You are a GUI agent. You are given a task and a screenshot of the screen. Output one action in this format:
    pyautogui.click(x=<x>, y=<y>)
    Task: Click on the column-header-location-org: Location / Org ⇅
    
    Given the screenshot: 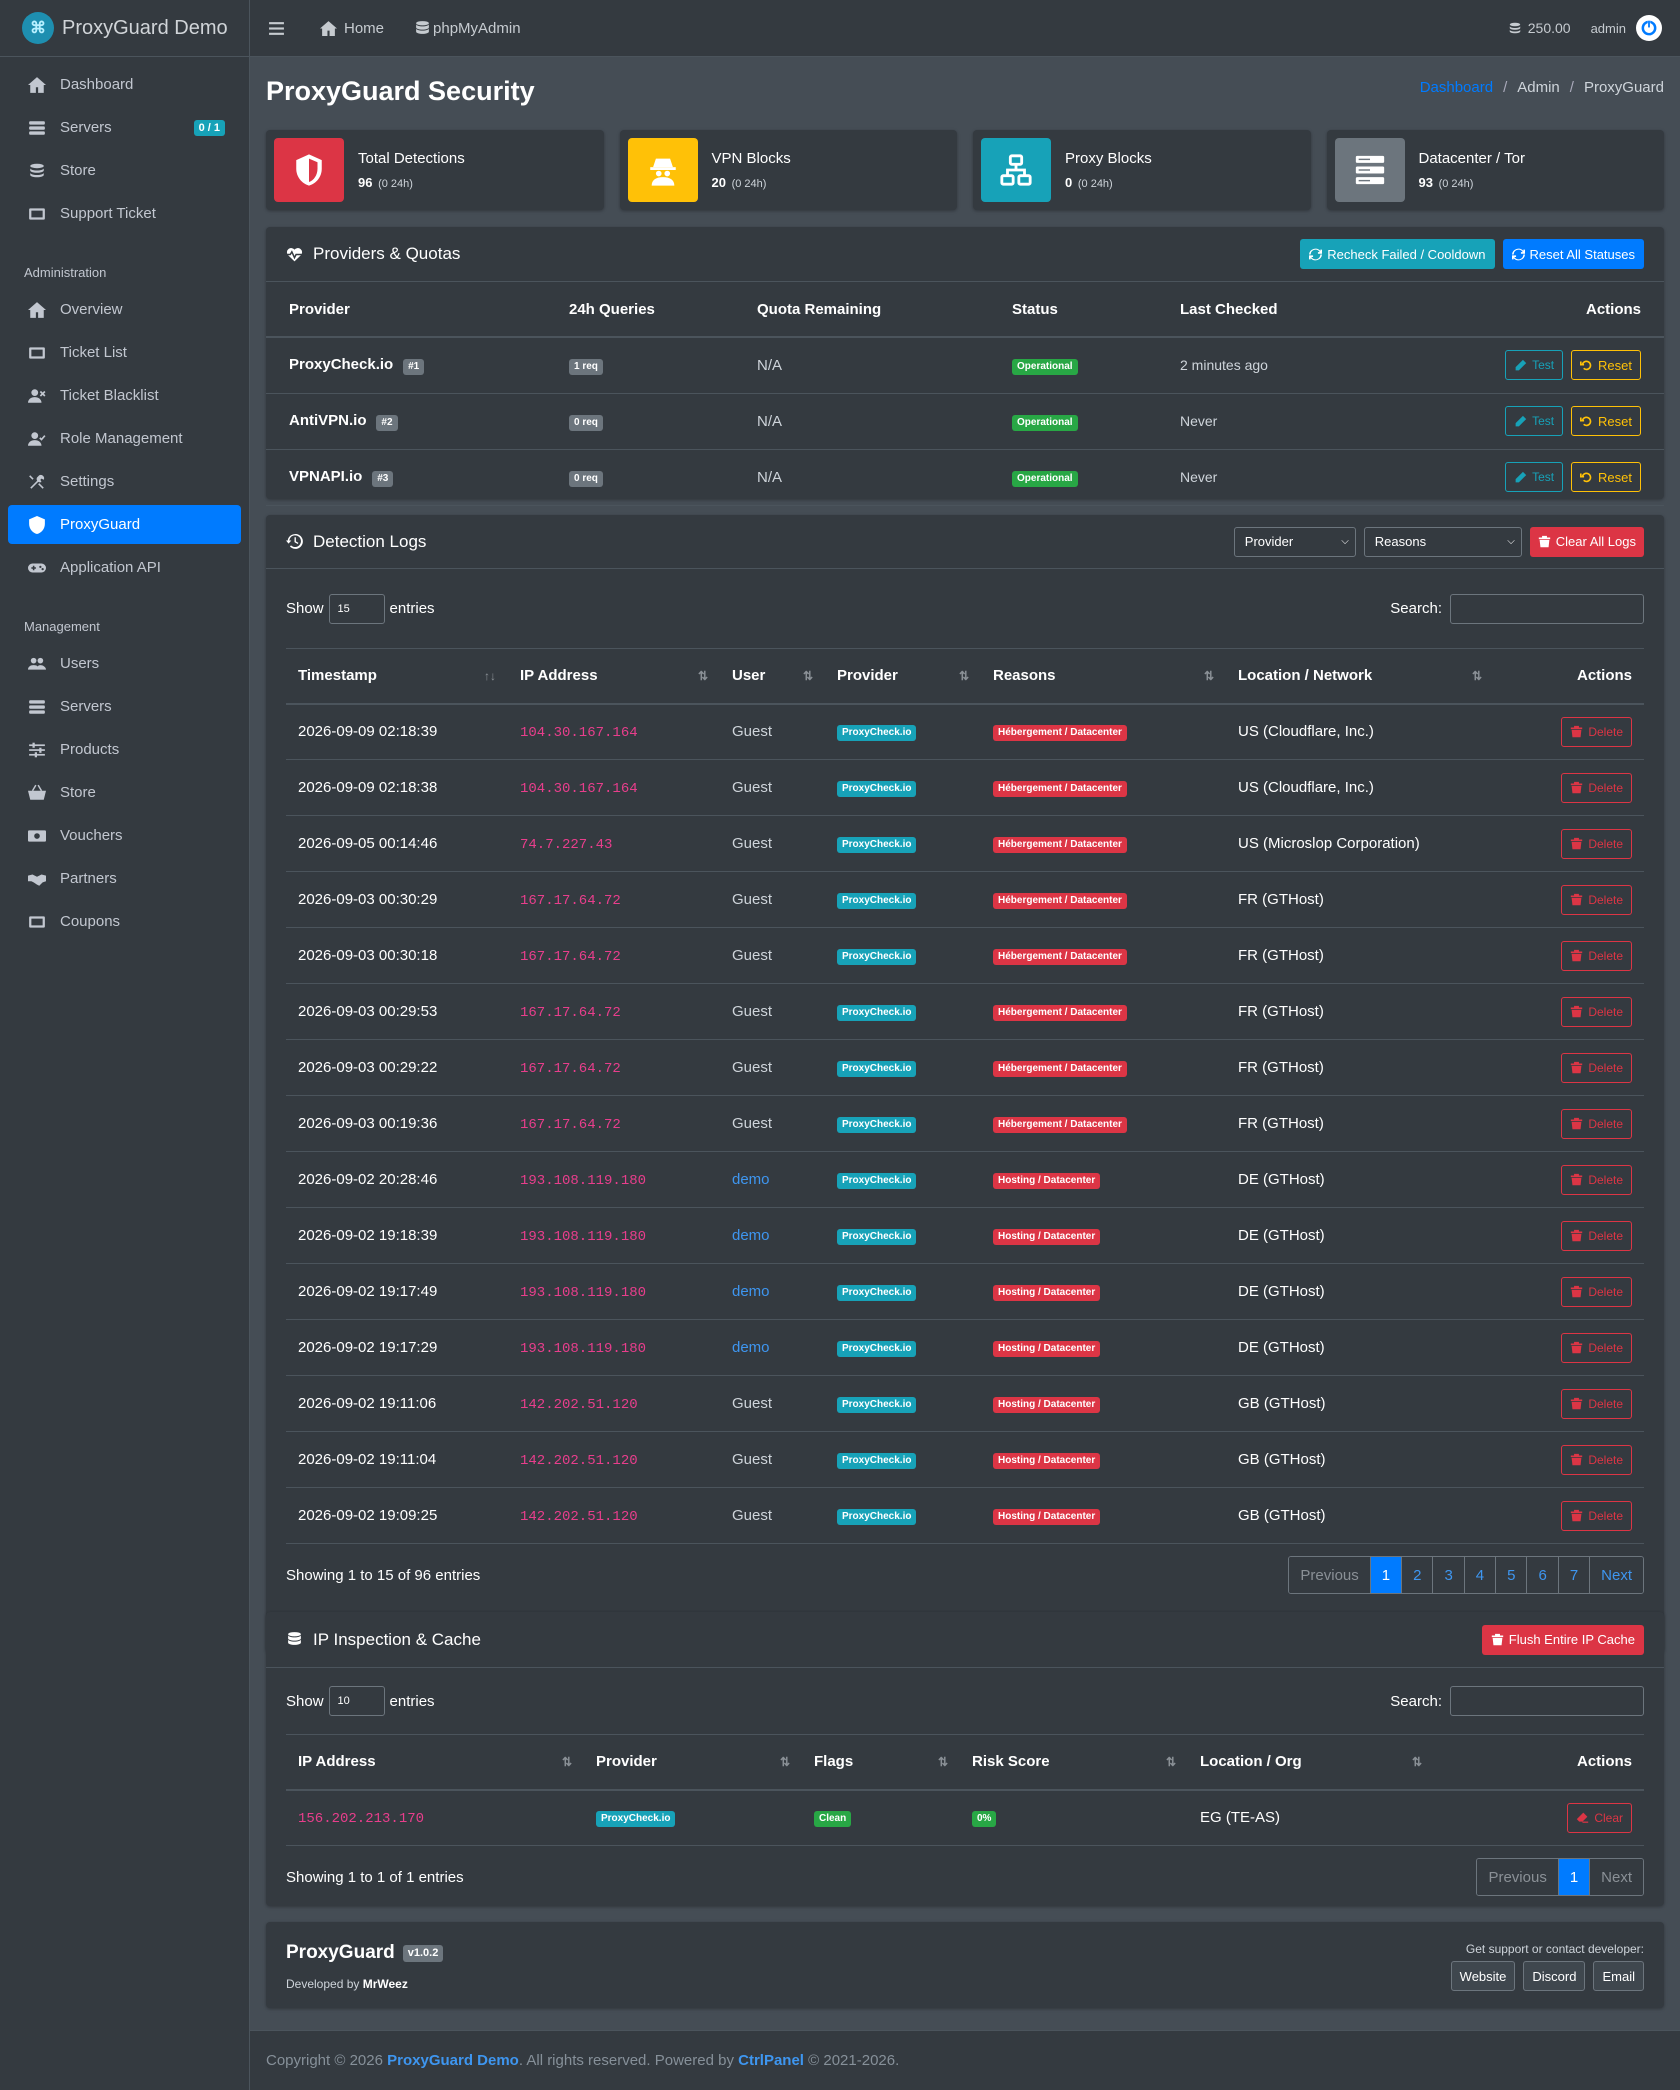 What is the action you would take?
    pyautogui.click(x=1311, y=1762)
    